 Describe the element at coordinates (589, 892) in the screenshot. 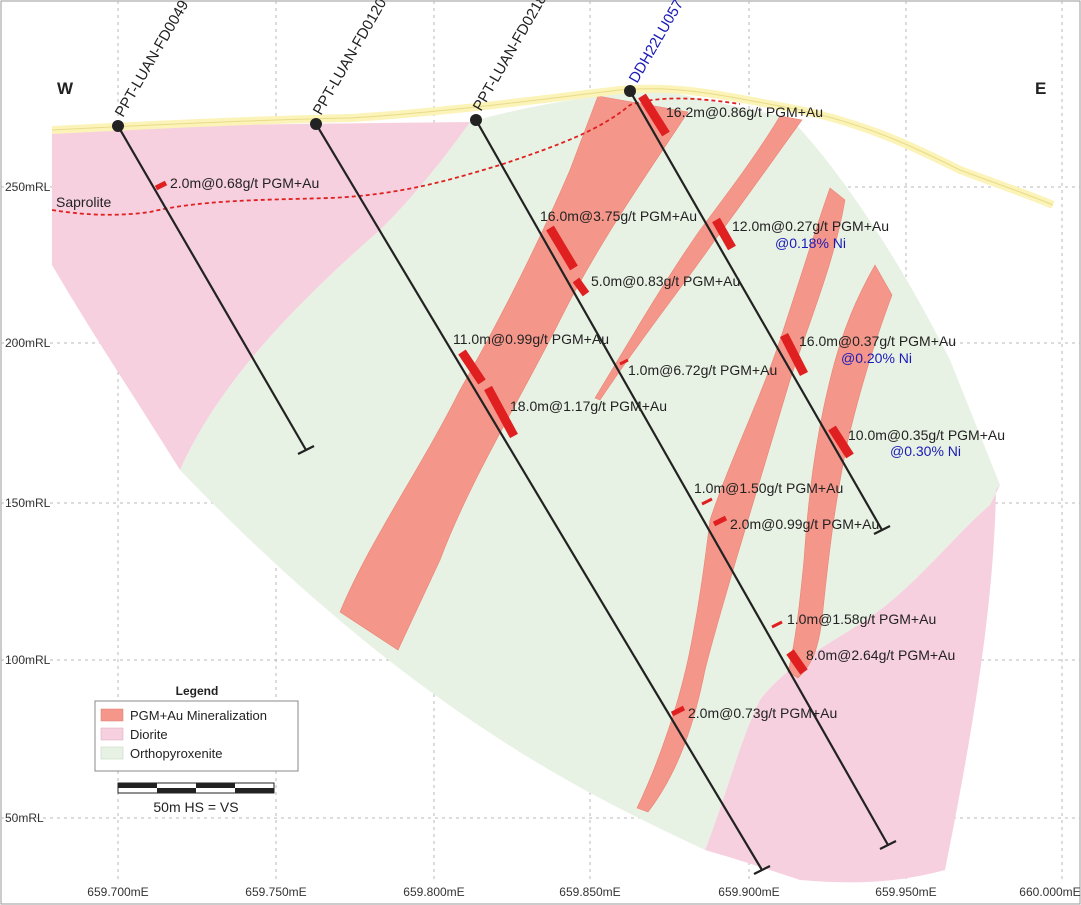

I see `easting-label: 659.850mE` at that location.